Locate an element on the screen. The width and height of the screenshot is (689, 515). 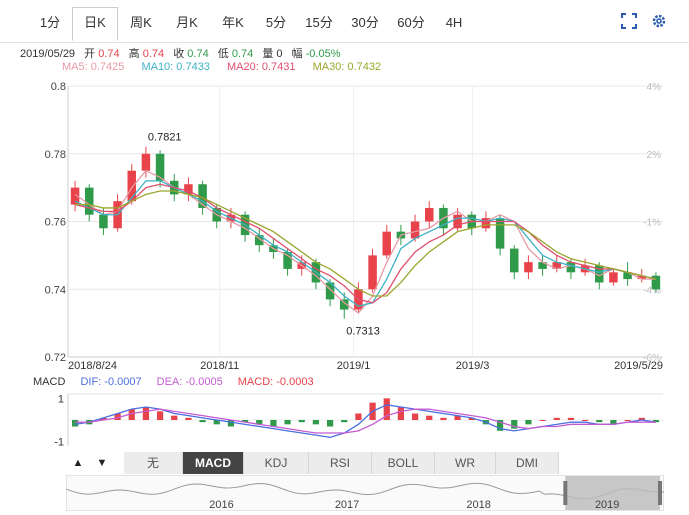
x-tick-label: 2019/5/29 is located at coordinates (638, 366).